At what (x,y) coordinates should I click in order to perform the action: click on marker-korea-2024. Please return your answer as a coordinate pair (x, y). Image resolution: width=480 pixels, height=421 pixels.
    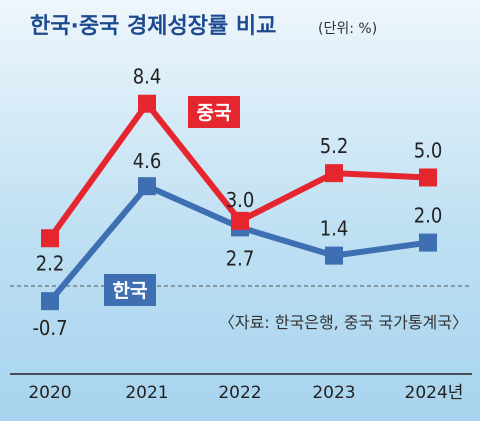
    Looking at the image, I should click on (428, 242).